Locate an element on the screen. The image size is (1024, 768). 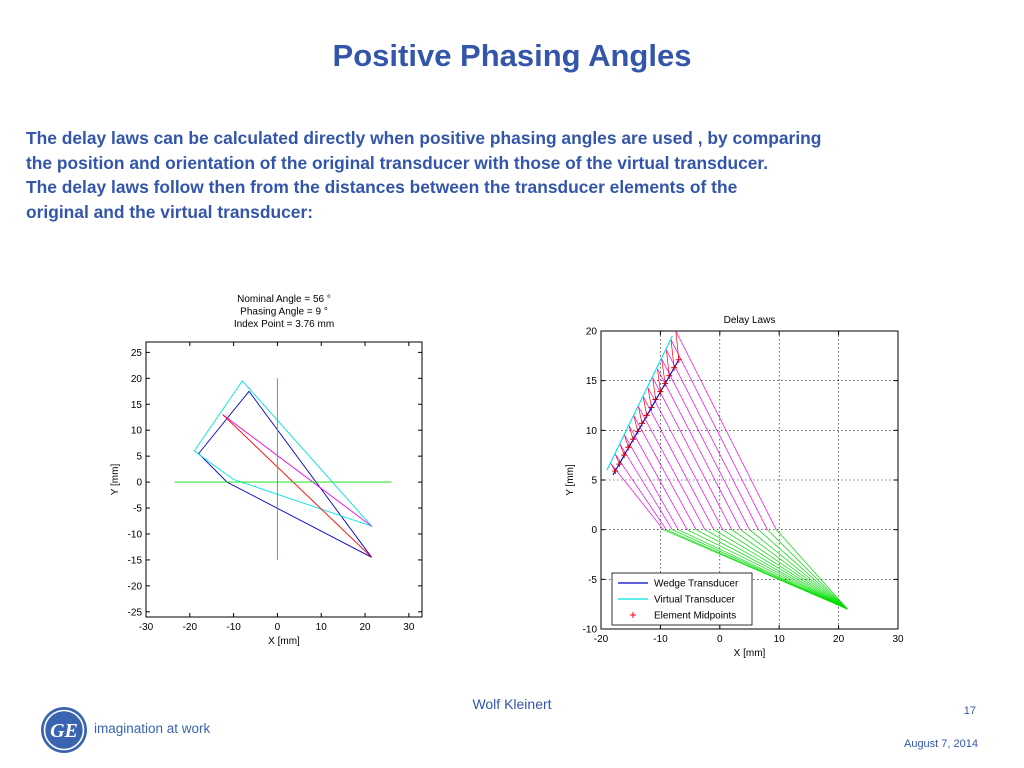
plot-area is located at coordinates (284, 479).